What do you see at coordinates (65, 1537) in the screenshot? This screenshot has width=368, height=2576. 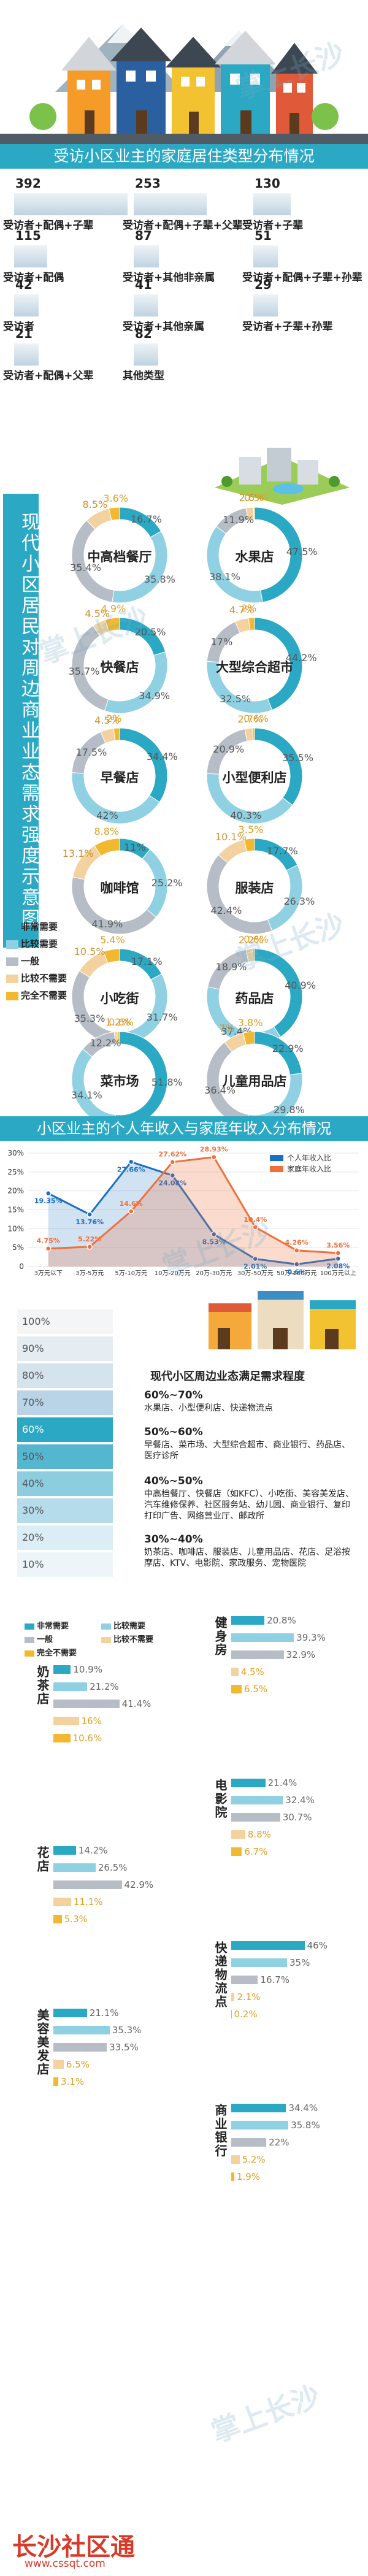 I see `scale-row: 20%` at bounding box center [65, 1537].